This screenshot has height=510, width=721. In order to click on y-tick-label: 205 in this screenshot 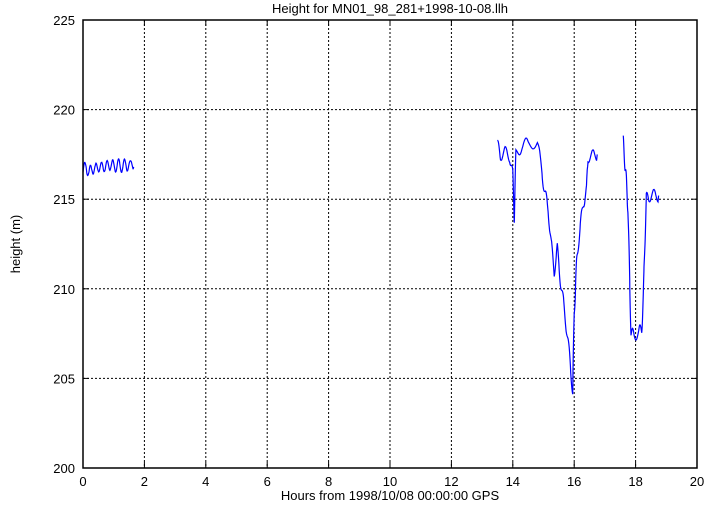, I will do `click(64, 378)`.